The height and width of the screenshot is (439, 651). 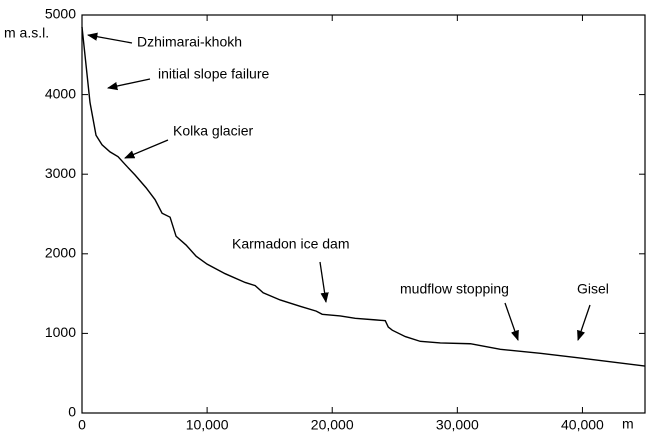 What do you see at coordinates (72, 412) in the screenshot?
I see `y-tick-label: 0` at bounding box center [72, 412].